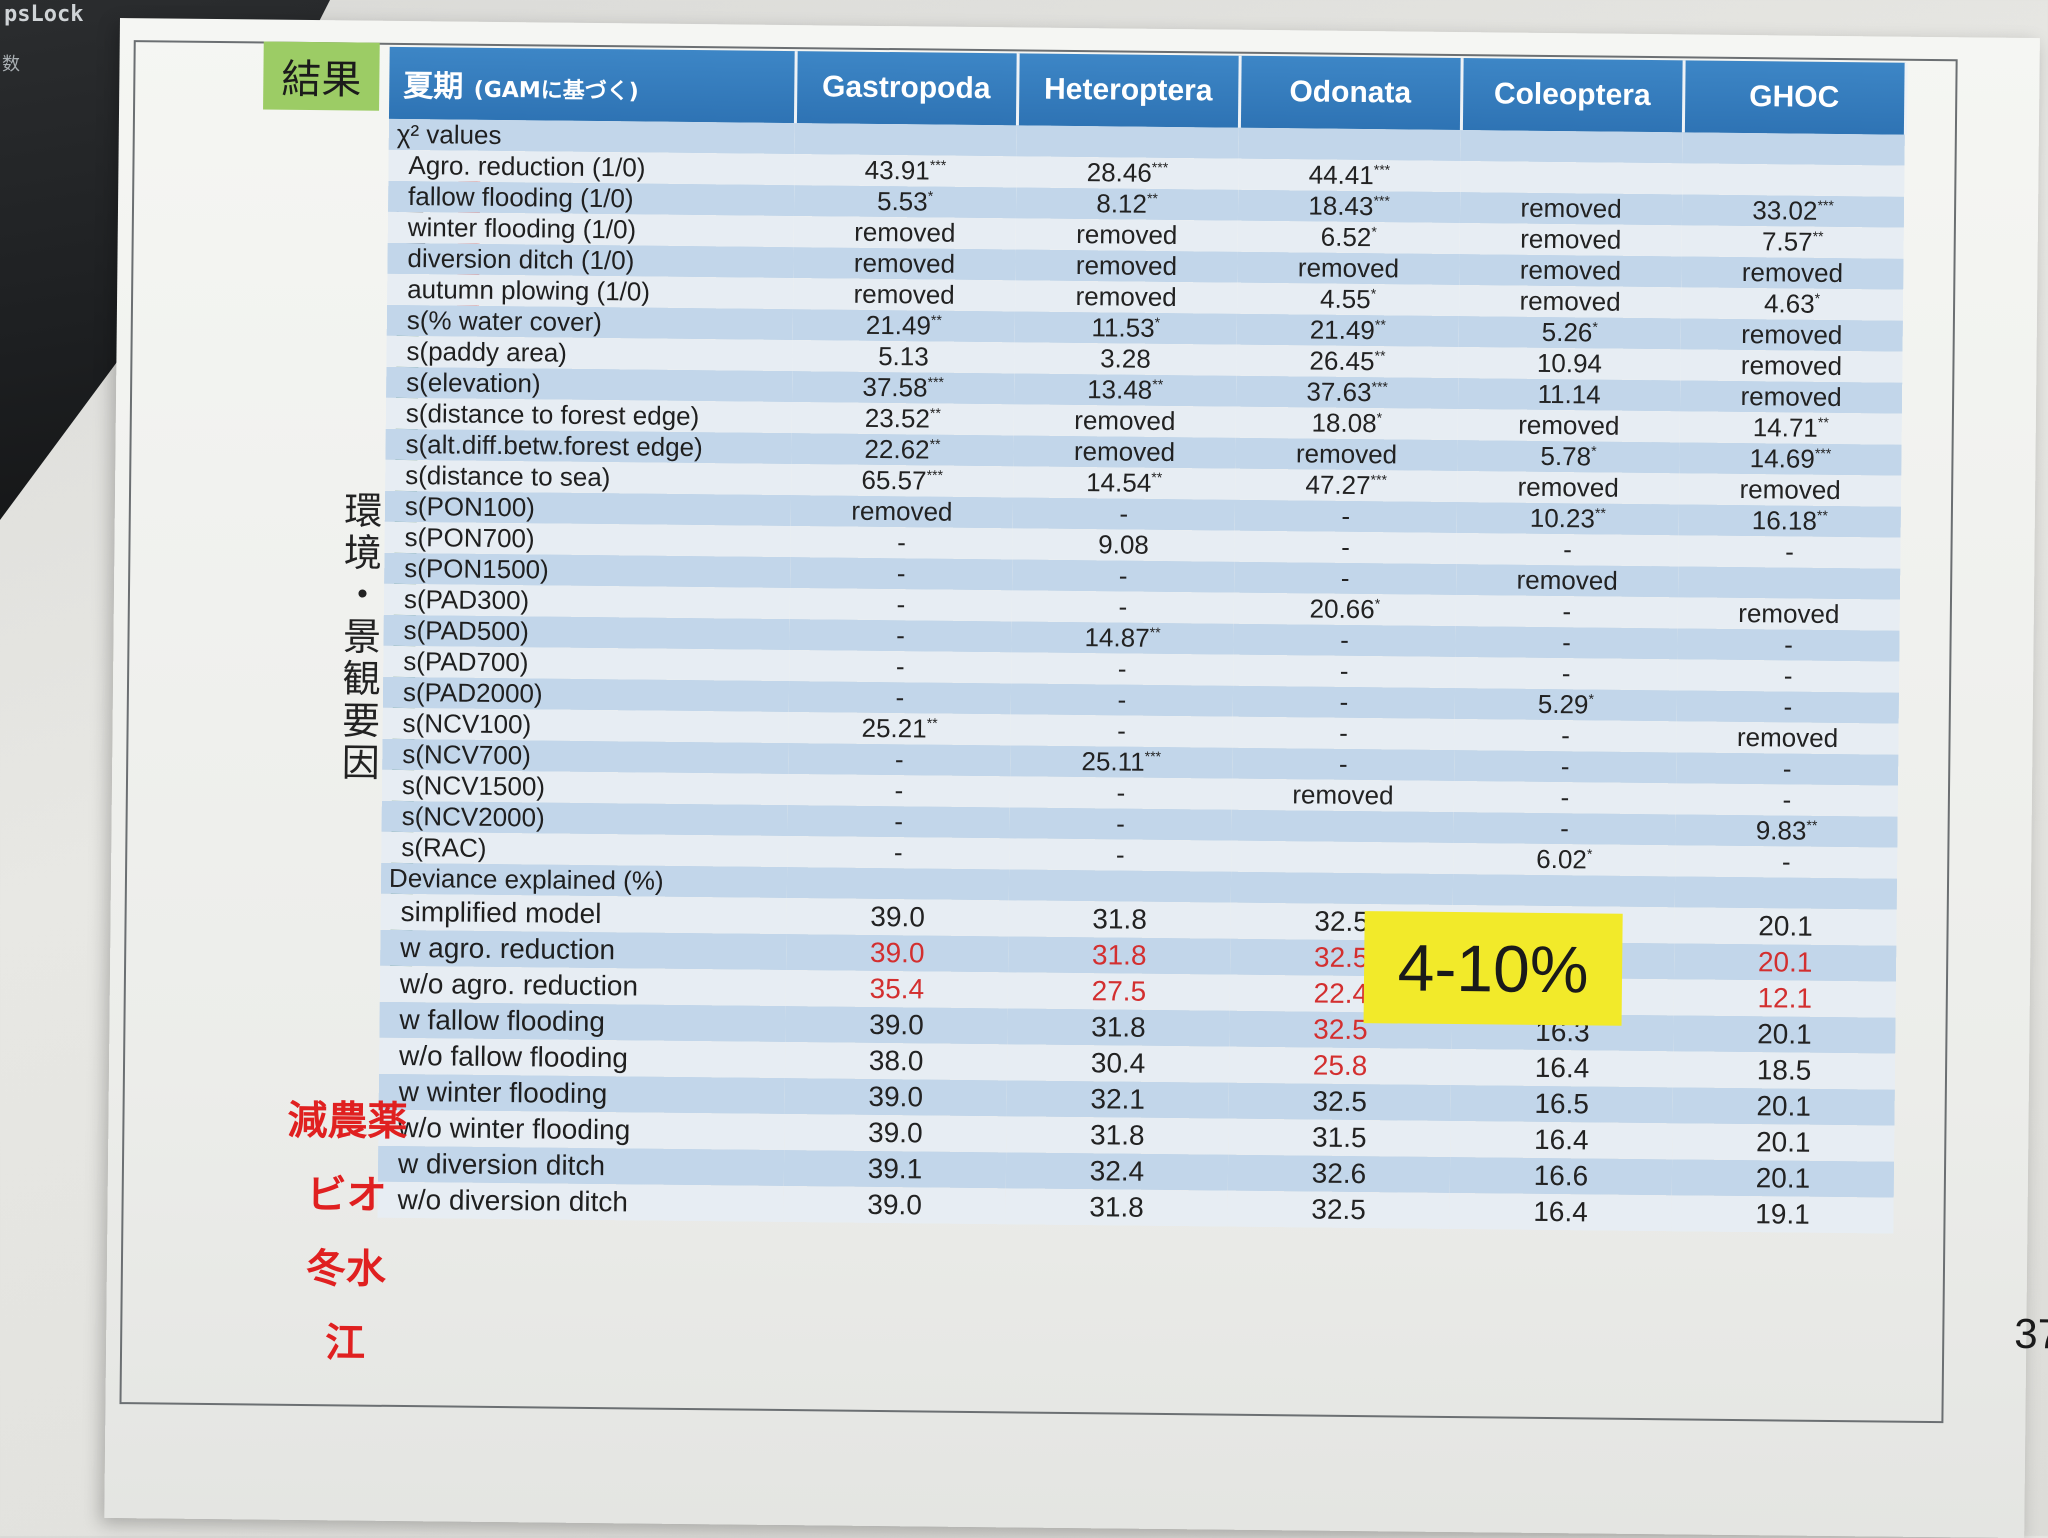  Describe the element at coordinates (1125, 328) in the screenshot. I see `table-cell: 11.53*` at that location.